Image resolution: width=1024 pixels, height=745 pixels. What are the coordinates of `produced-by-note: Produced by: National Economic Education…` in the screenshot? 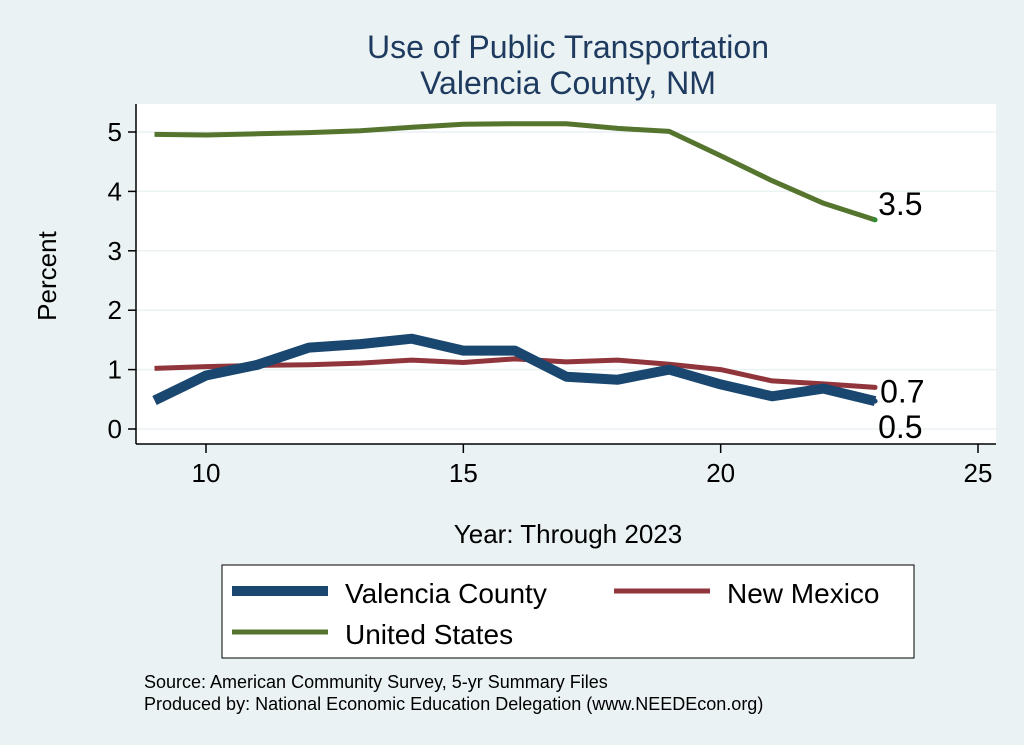 It's located at (453, 704).